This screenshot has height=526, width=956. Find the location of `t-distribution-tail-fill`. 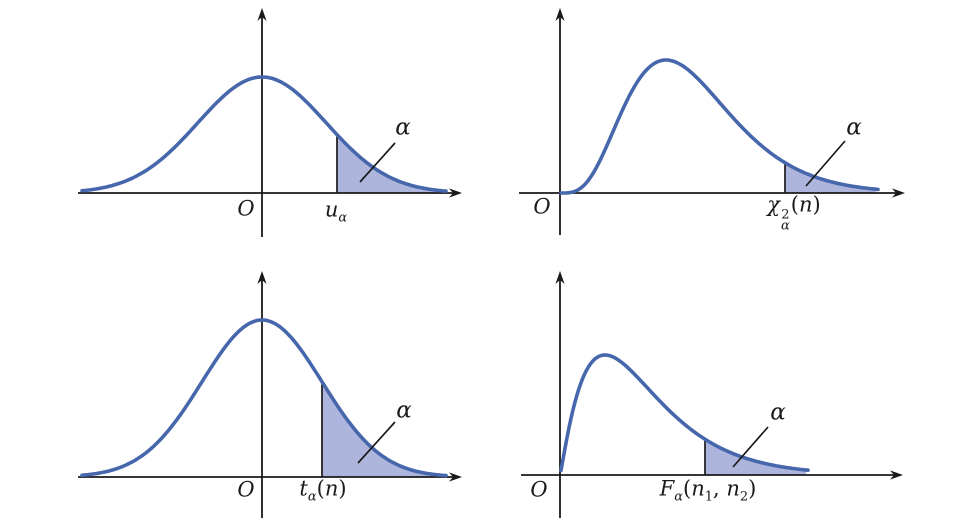

t-distribution-tail-fill is located at coordinates (383, 429).